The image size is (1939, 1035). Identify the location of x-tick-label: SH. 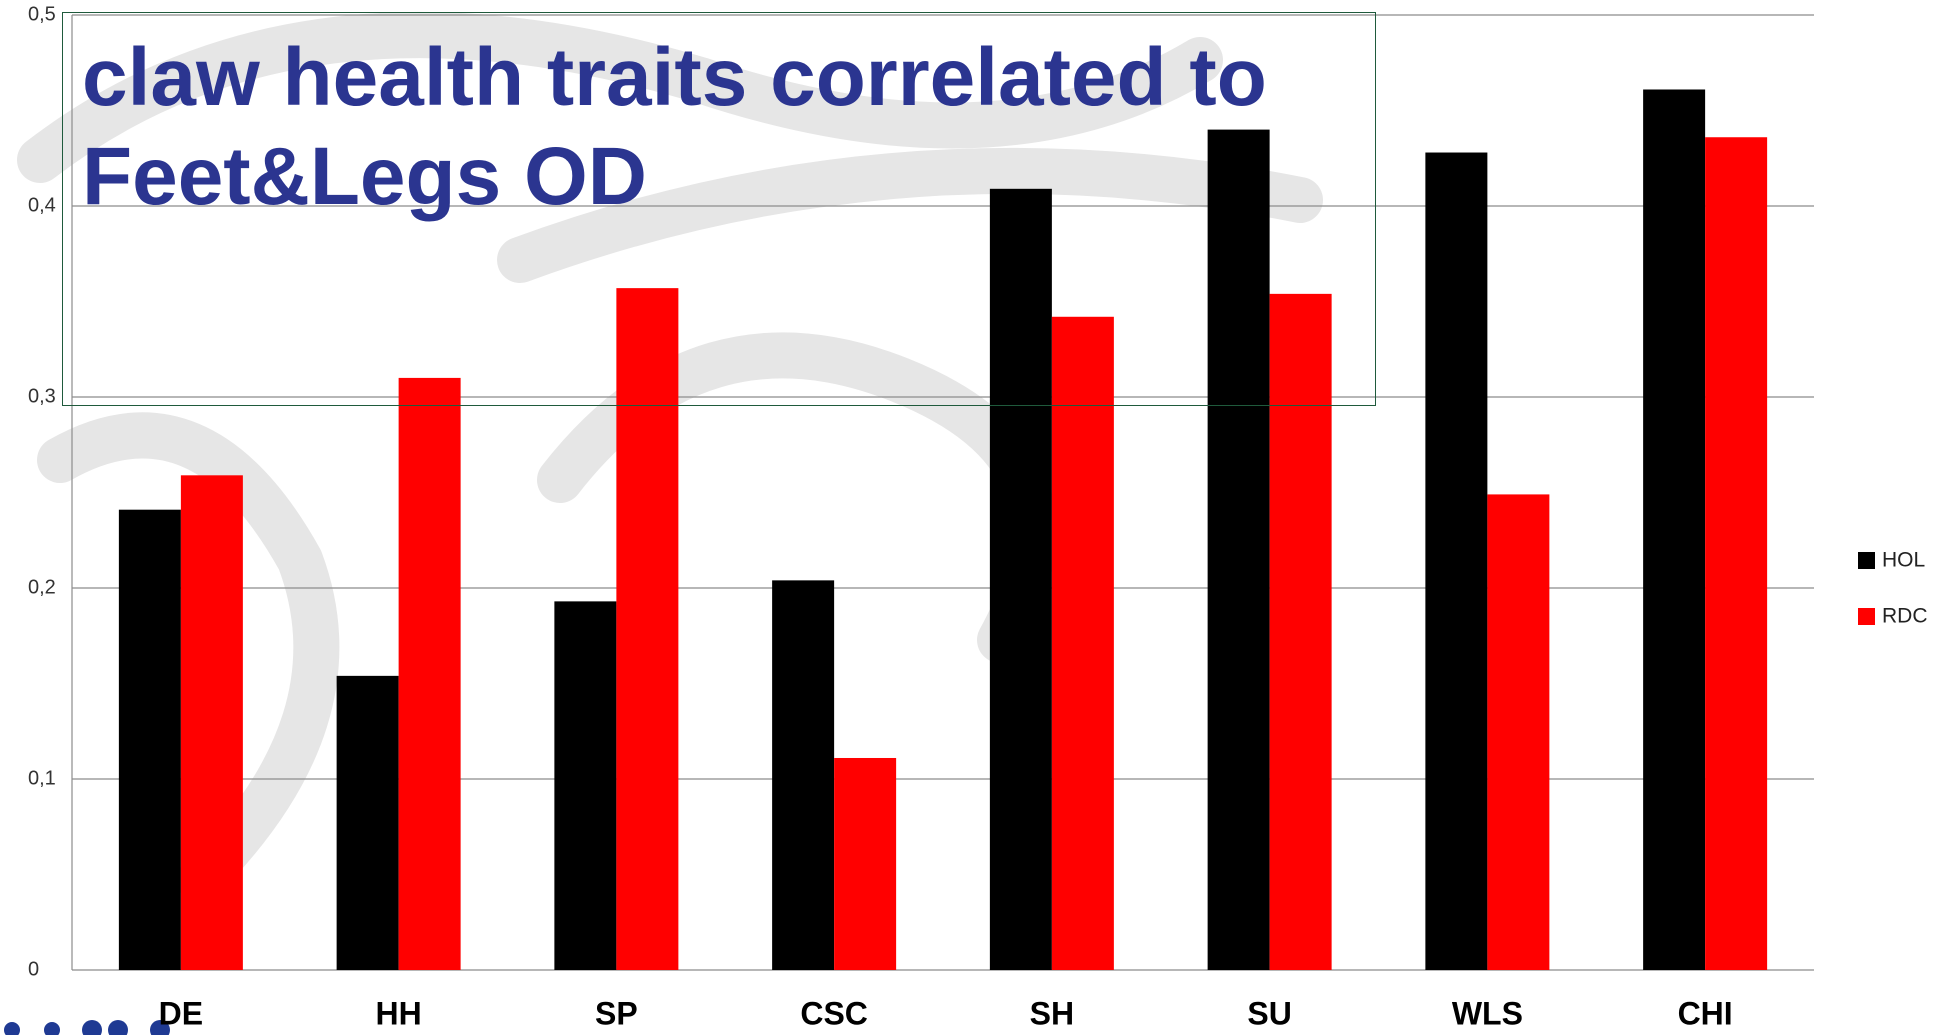
(1052, 1013).